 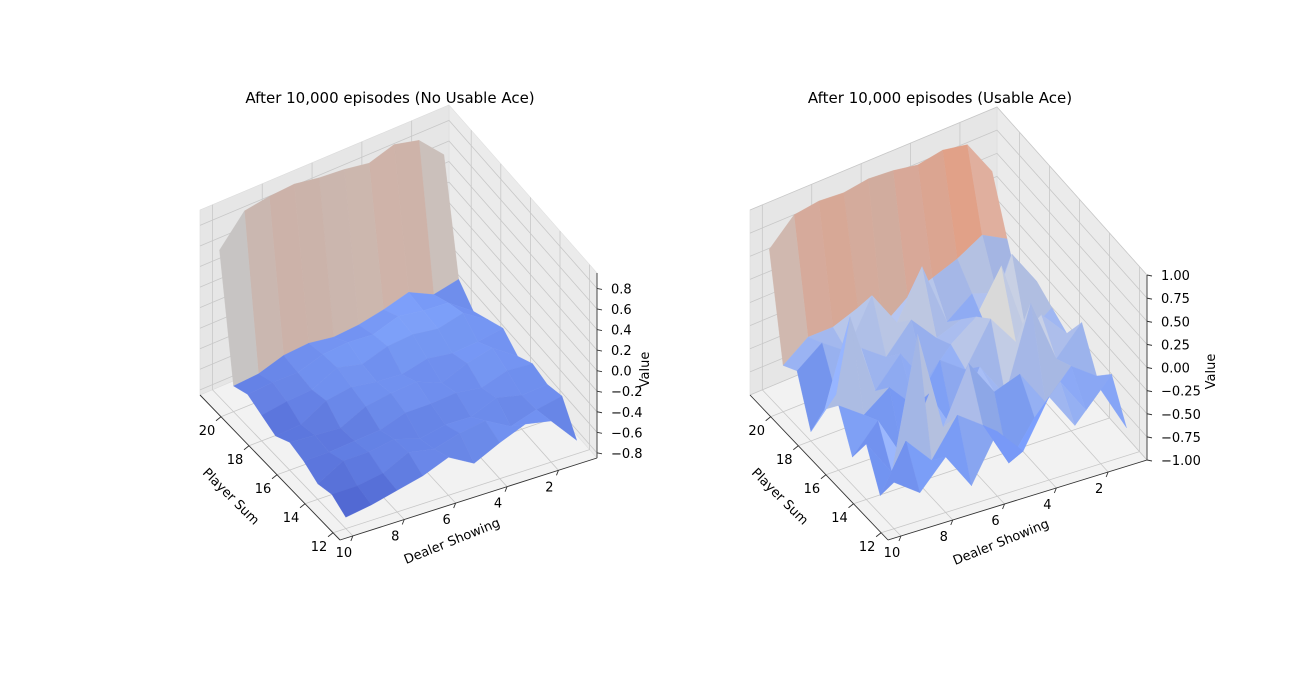 What do you see at coordinates (1181, 392) in the screenshot?
I see `z-tick-label: −0.25` at bounding box center [1181, 392].